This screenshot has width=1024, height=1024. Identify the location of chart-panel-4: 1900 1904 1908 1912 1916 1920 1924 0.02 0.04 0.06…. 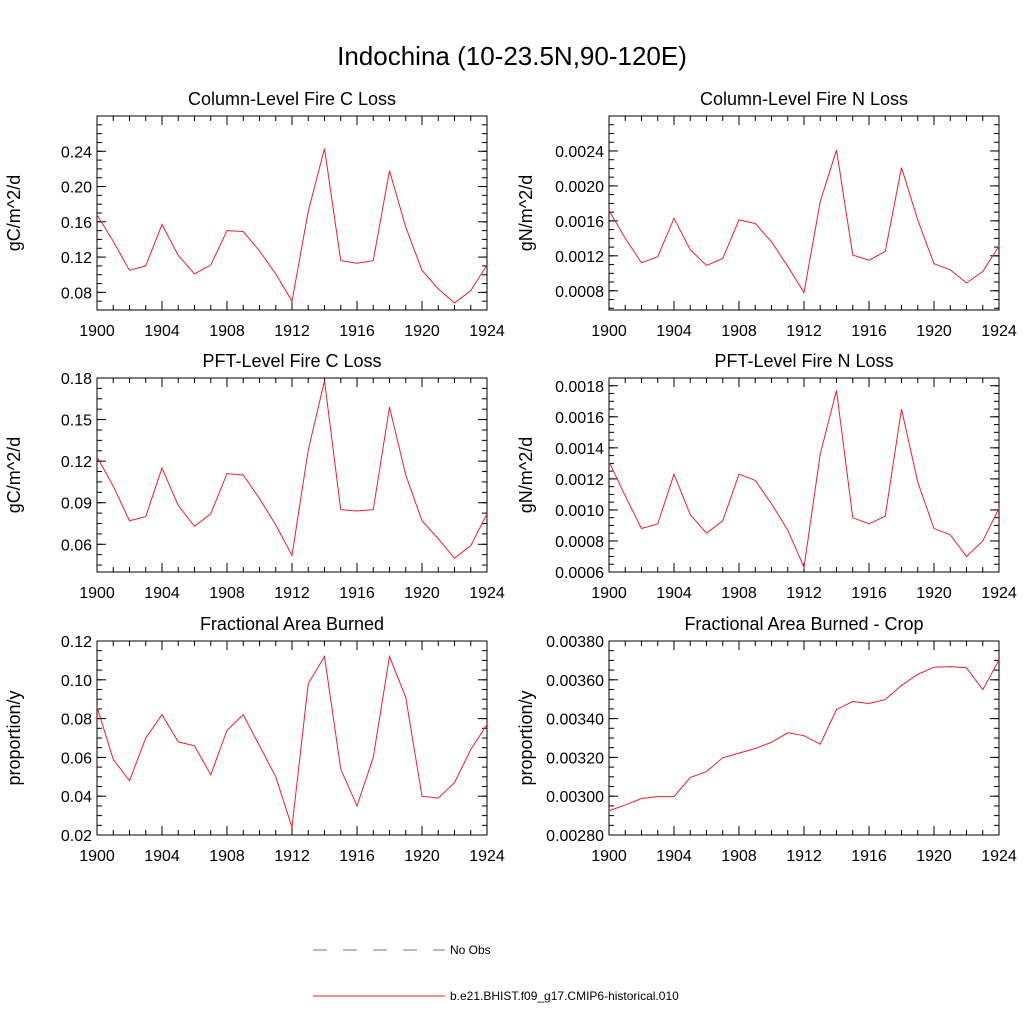
(254, 739).